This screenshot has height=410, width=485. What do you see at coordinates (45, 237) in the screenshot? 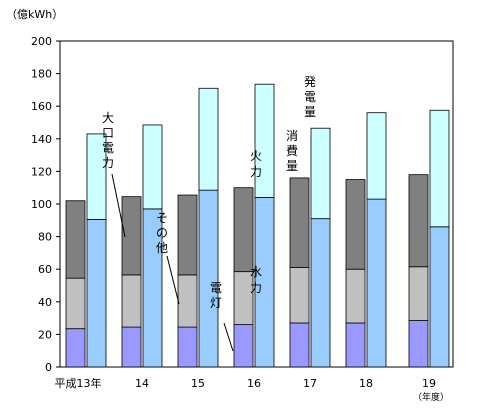
I see `y-tick-label: 80` at bounding box center [45, 237].